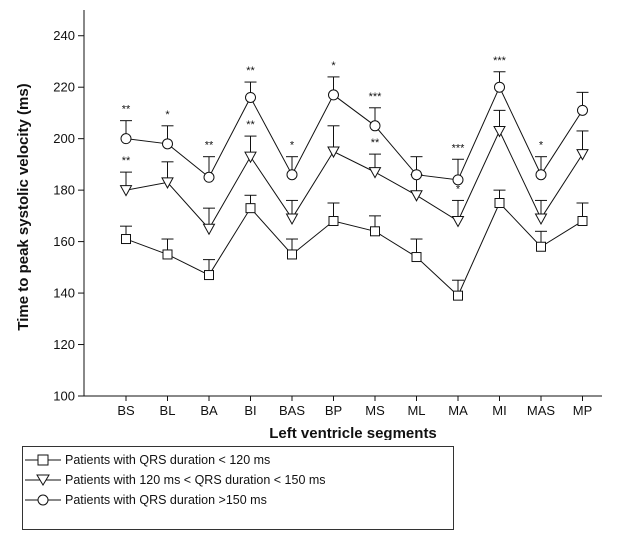  I want to click on y-tick-label: 220, so click(64, 87).